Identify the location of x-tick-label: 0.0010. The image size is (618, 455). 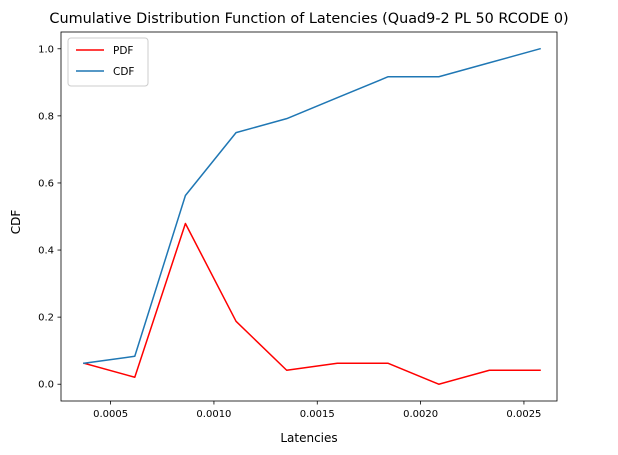
(213, 414).